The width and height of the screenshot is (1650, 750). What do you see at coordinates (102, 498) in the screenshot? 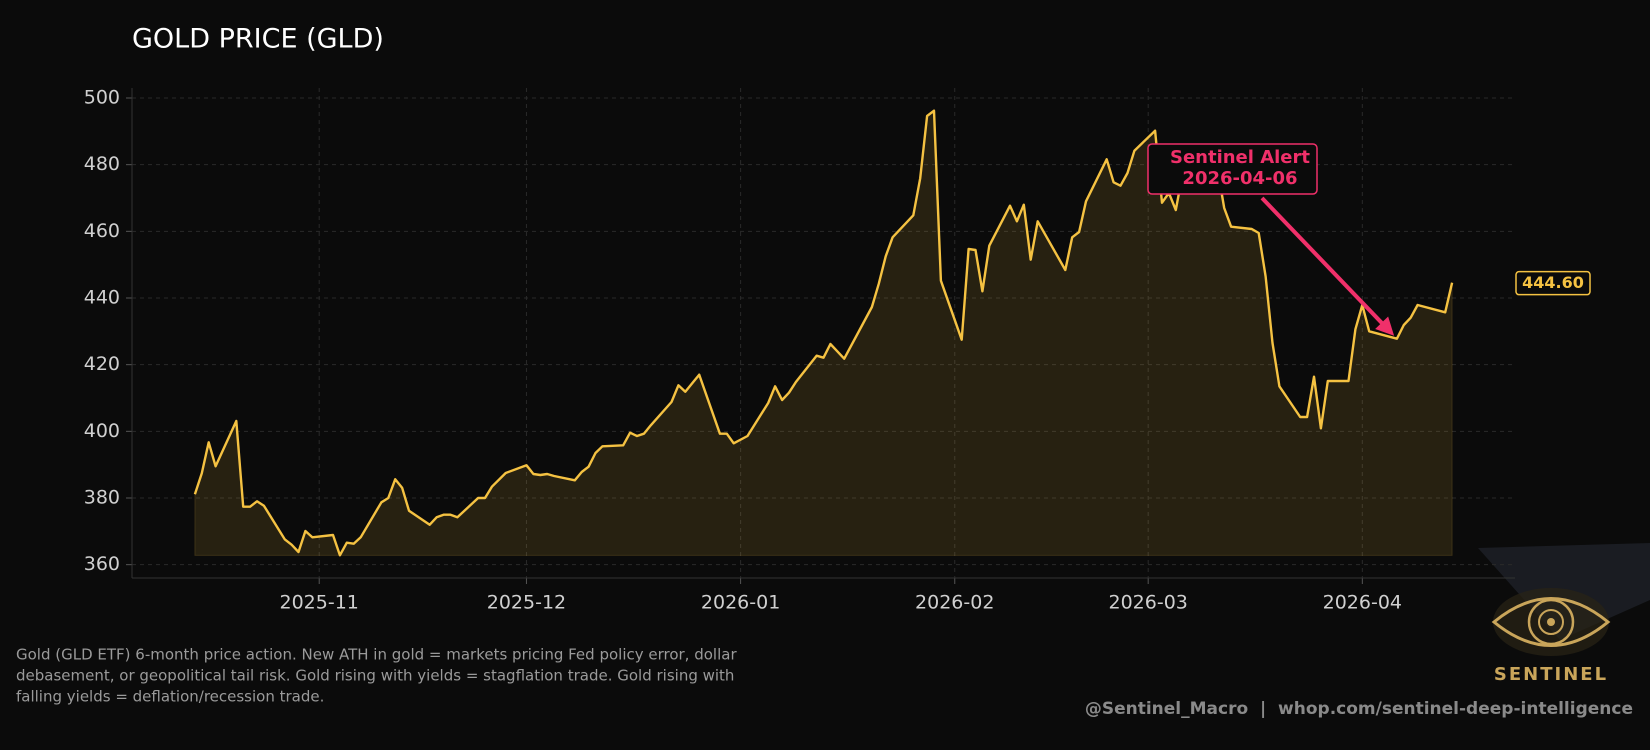
I see `y-tick-label: 380` at bounding box center [102, 498].